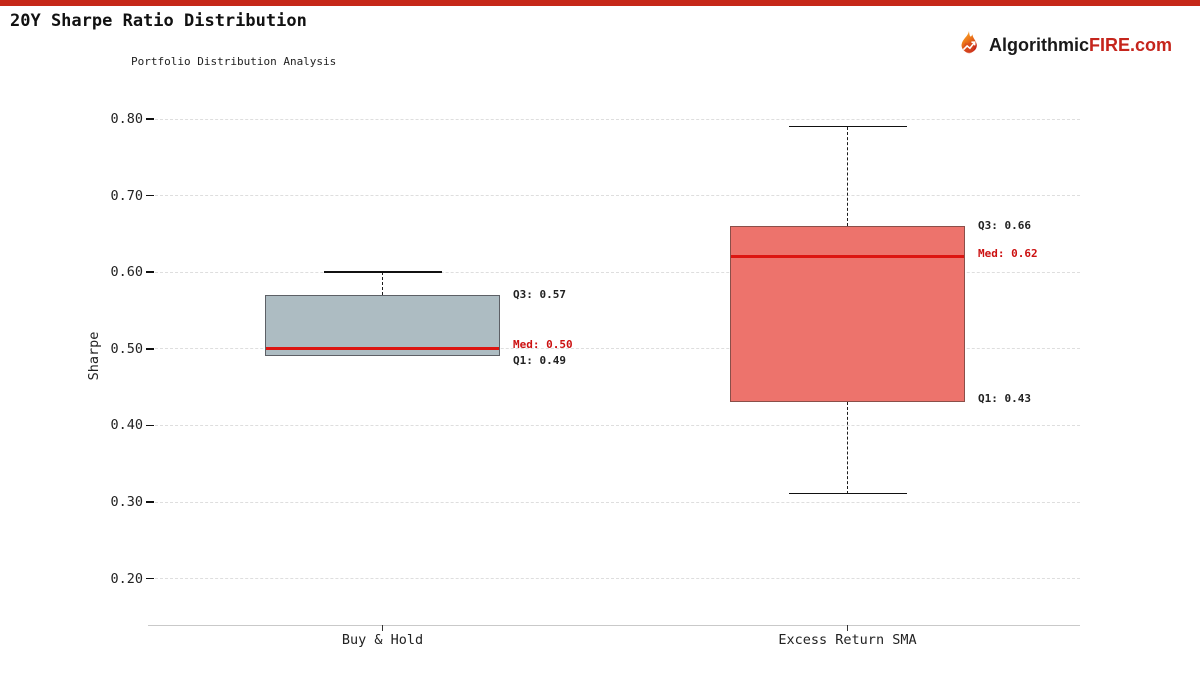 The width and height of the screenshot is (1200, 700). Describe the element at coordinates (847, 448) in the screenshot. I see `lower-whisker-excess-return-sma` at that location.